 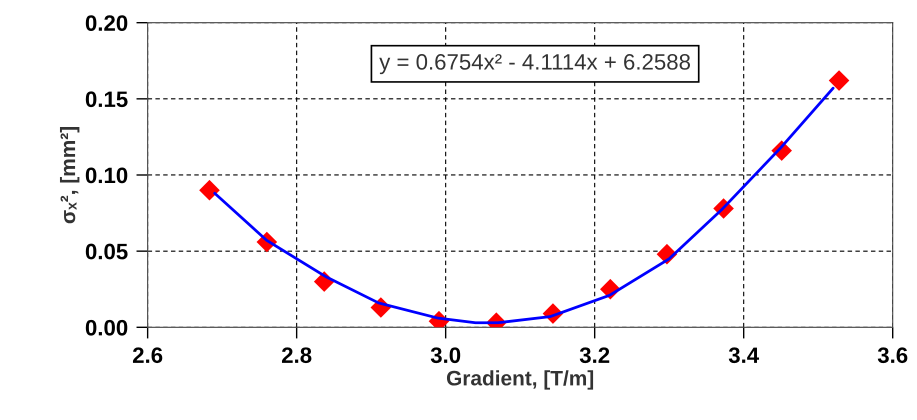 I want to click on x-axis-title: Gradient, [T/m], so click(x=520, y=380).